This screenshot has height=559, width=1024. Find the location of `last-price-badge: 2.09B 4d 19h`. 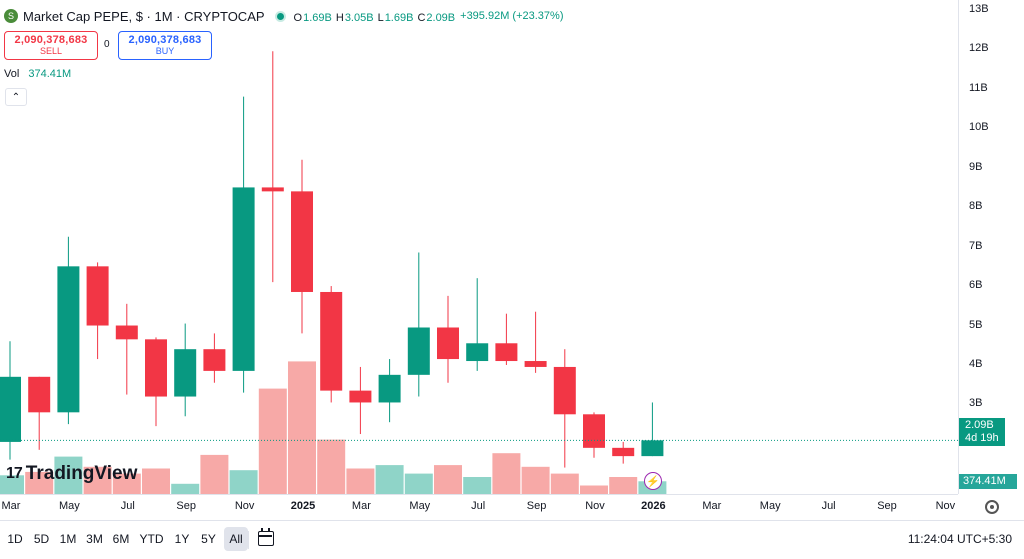

last-price-badge: 2.09B 4d 19h is located at coordinates (982, 432).